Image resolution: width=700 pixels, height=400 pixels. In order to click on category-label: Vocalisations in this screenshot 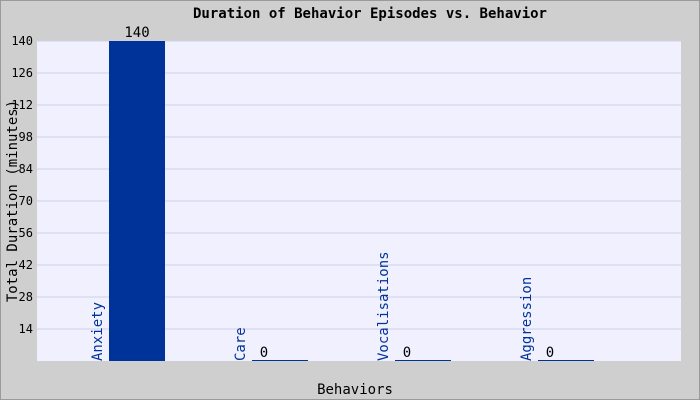, I will do `click(384, 306)`.